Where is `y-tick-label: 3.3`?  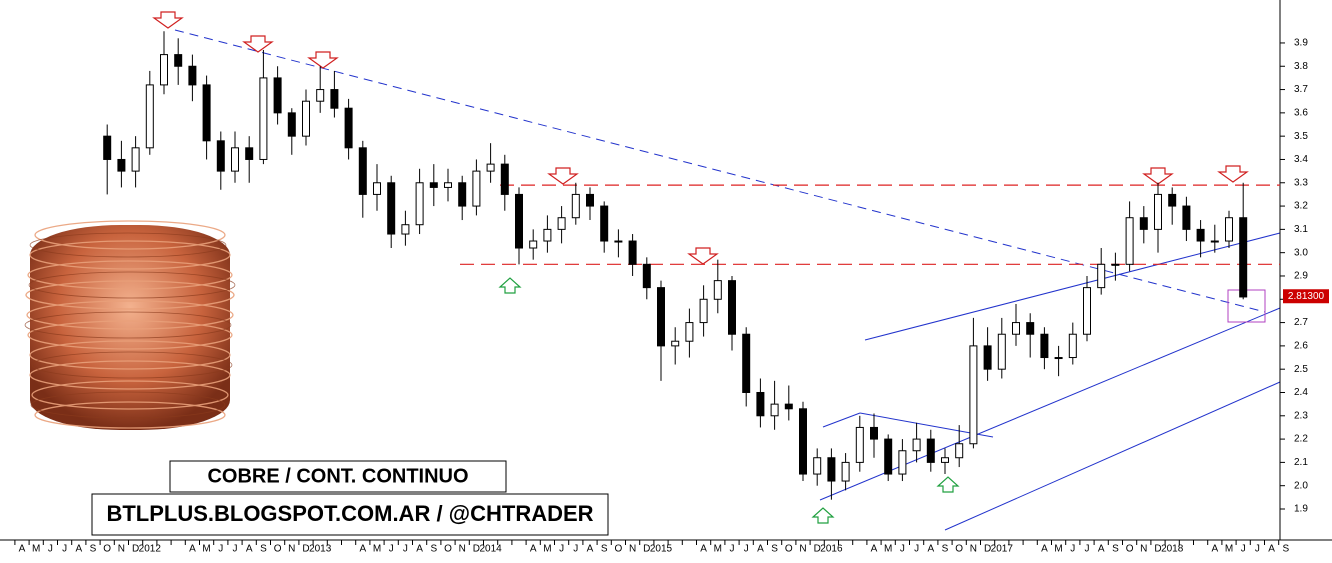 y-tick-label: 3.3 is located at coordinates (1301, 182).